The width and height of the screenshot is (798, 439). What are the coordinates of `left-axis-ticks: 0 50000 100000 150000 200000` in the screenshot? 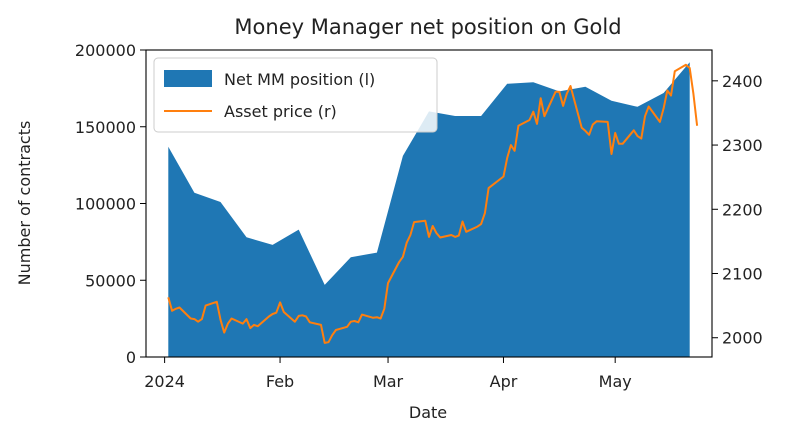 It's located at (110, 204).